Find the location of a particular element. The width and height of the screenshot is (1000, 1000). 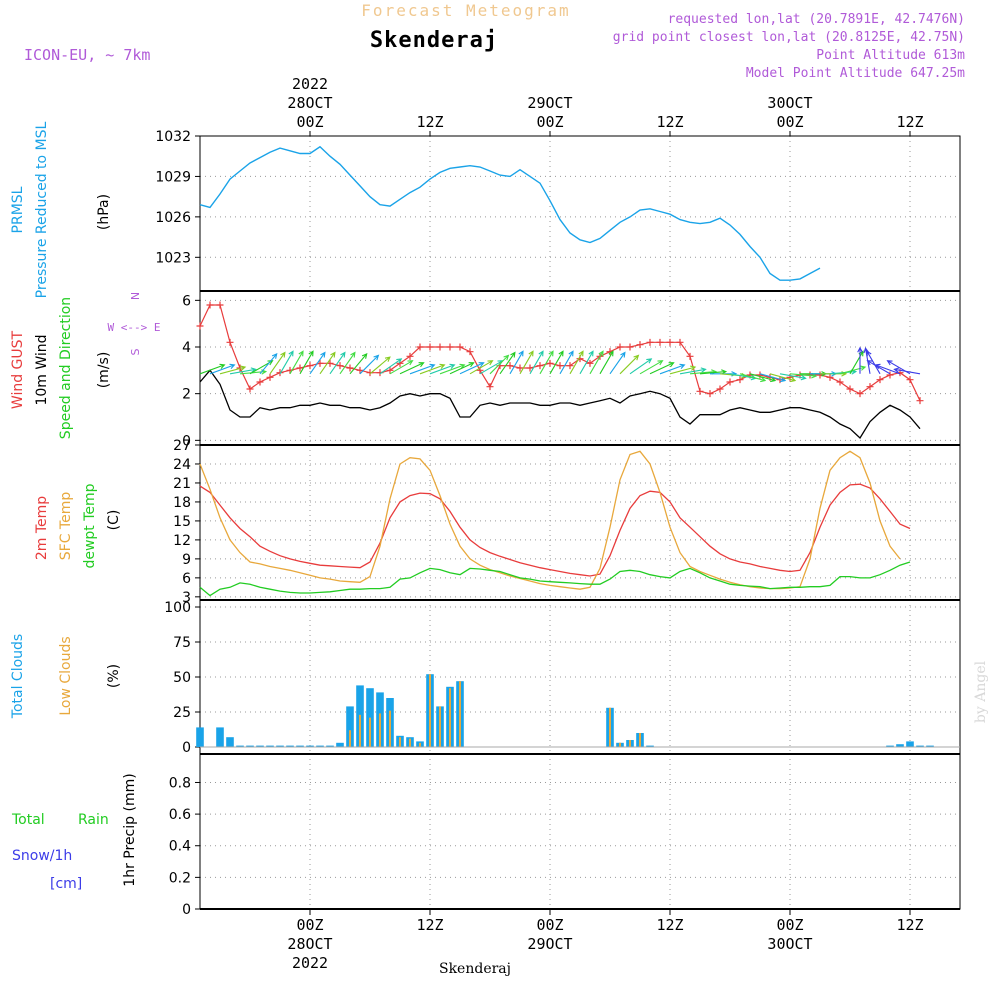

temp-label-2m: 2m Temp is located at coordinates (42, 528).